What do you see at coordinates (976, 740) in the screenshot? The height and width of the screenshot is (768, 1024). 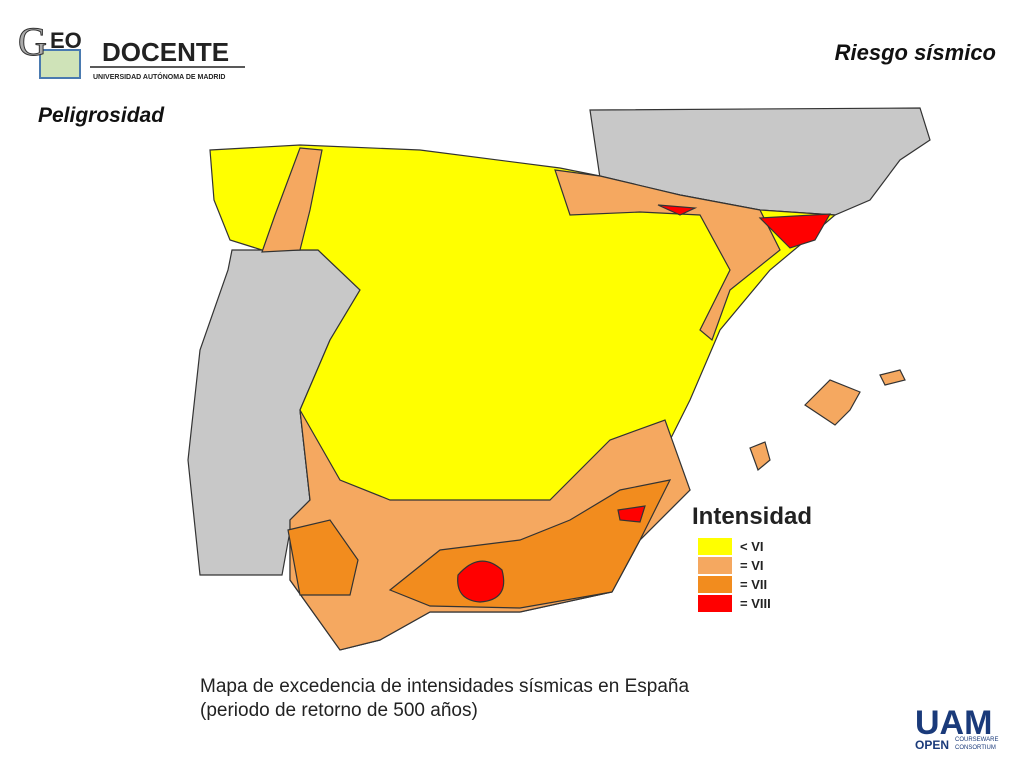 I see `uam-courseware: COURSEWARE` at bounding box center [976, 740].